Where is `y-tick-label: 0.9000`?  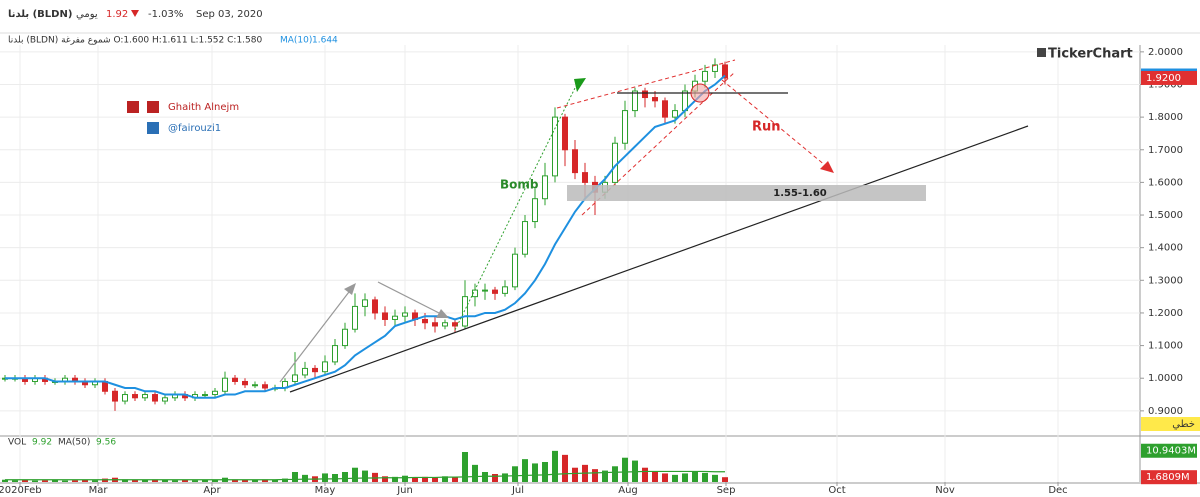 y-tick-label: 0.9000 is located at coordinates (1165, 411).